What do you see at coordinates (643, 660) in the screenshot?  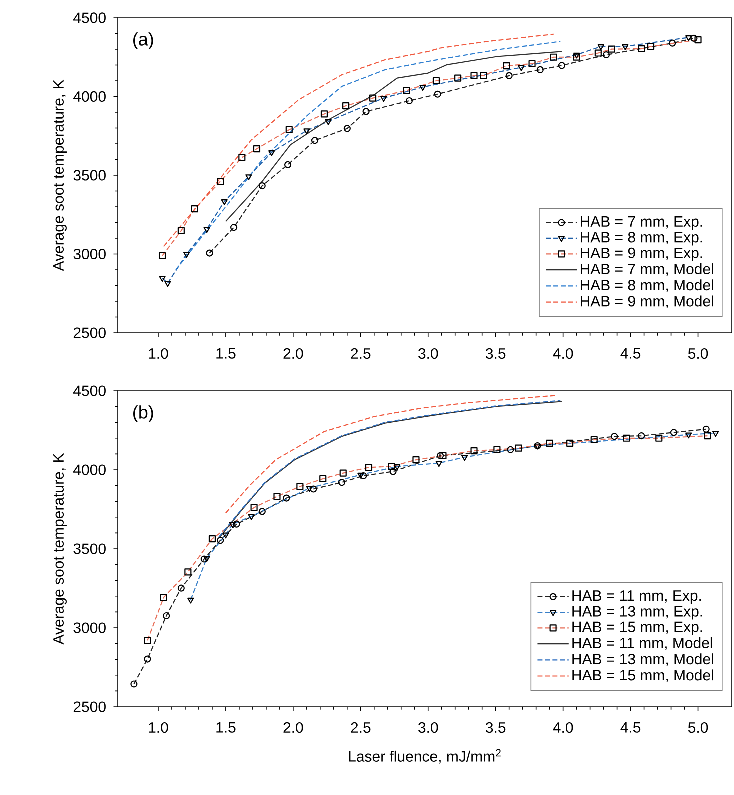 I see `legend-label: HAB = 13 mm, Model` at bounding box center [643, 660].